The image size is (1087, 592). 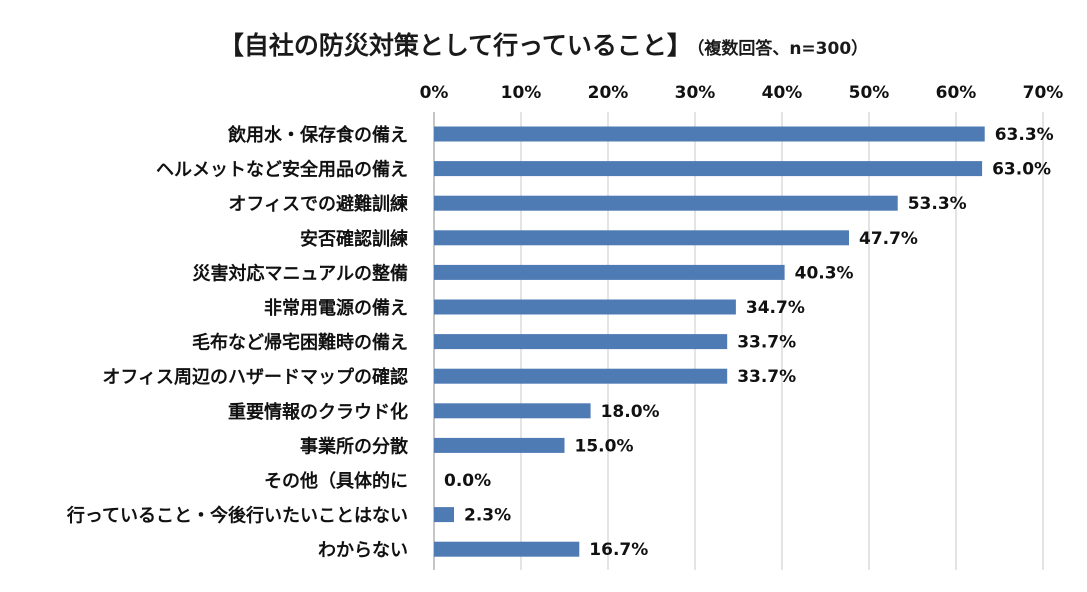 What do you see at coordinates (521, 93) in the screenshot?
I see `x-tick-label: 10%` at bounding box center [521, 93].